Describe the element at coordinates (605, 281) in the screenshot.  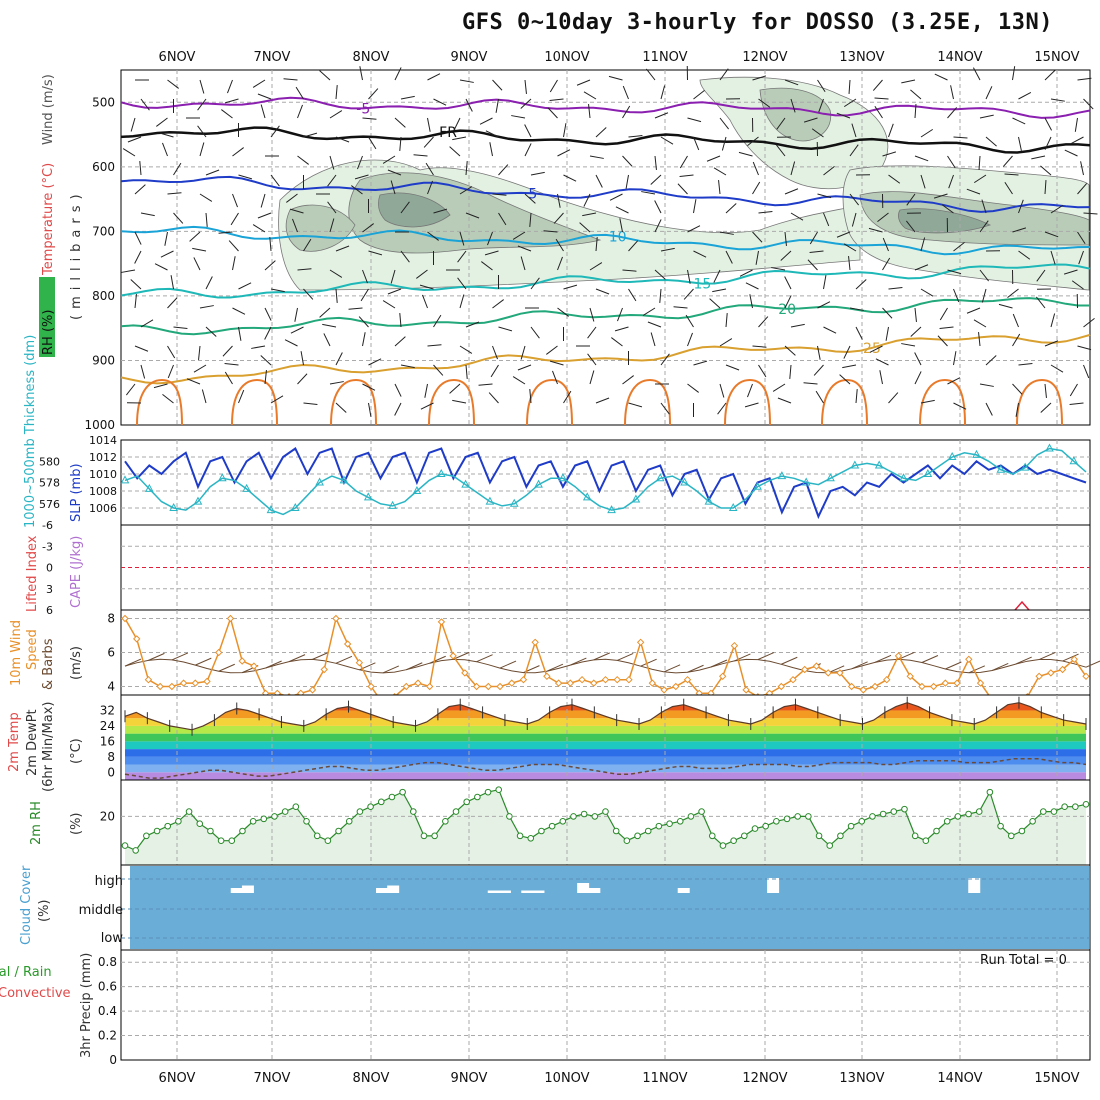
I see `isotherm-line` at that location.